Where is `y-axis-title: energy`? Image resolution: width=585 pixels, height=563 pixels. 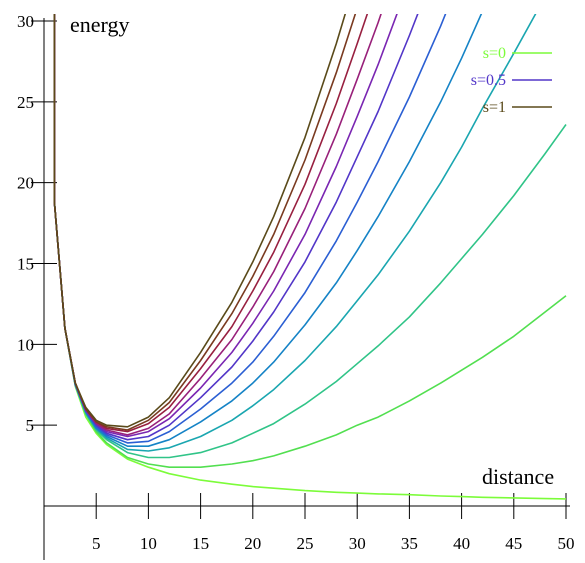 y-axis-title: energy is located at coordinates (99, 24).